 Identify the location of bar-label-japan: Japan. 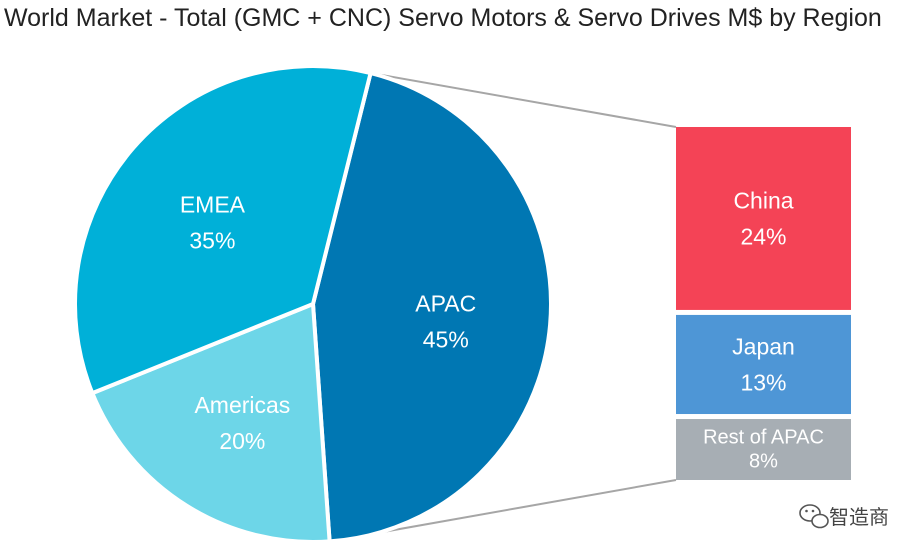
(763, 346).